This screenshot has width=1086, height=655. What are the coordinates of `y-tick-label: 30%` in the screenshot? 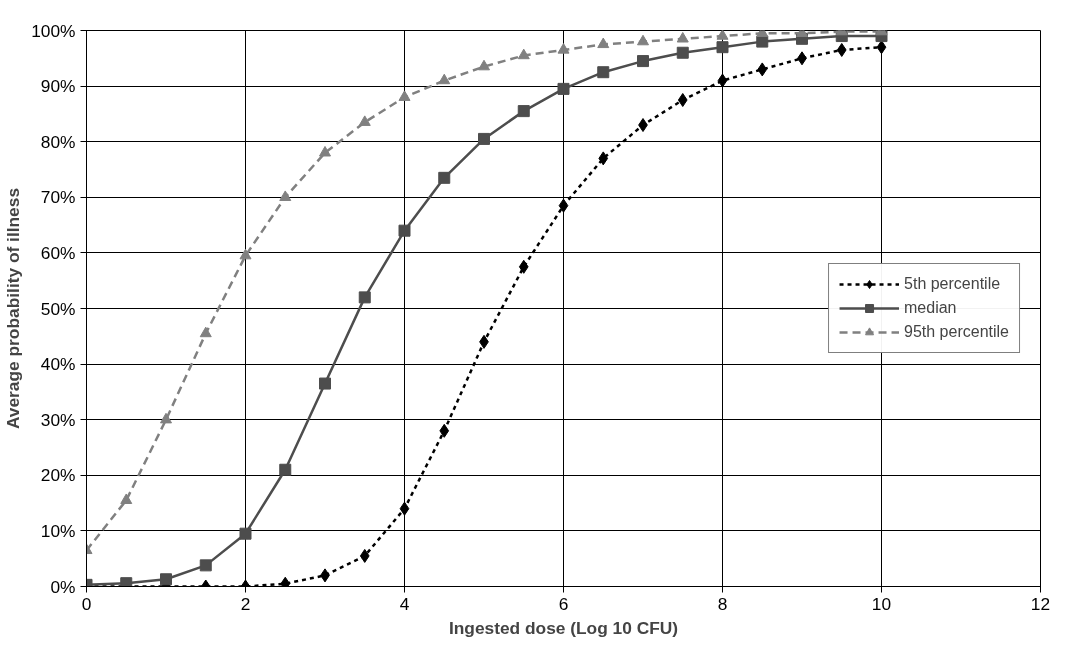 It's located at (58, 419).